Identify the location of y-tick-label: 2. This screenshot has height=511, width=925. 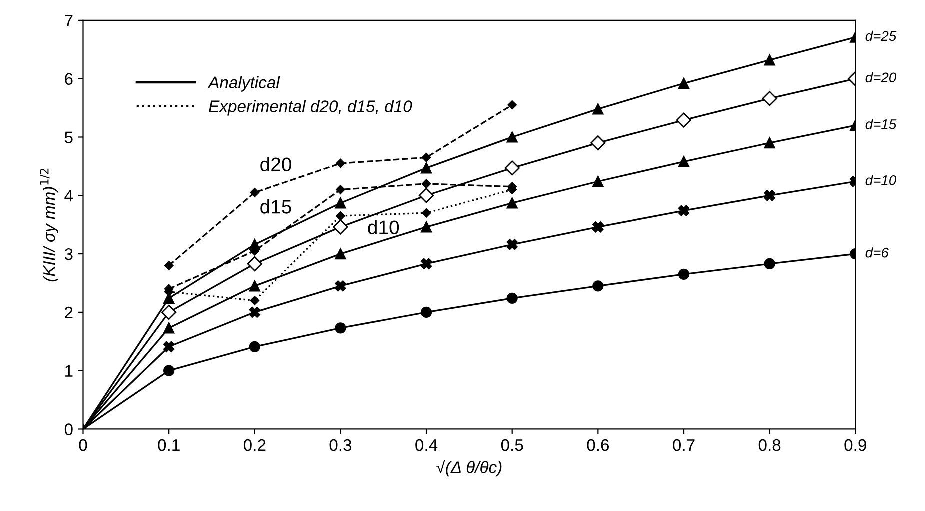
(69, 312).